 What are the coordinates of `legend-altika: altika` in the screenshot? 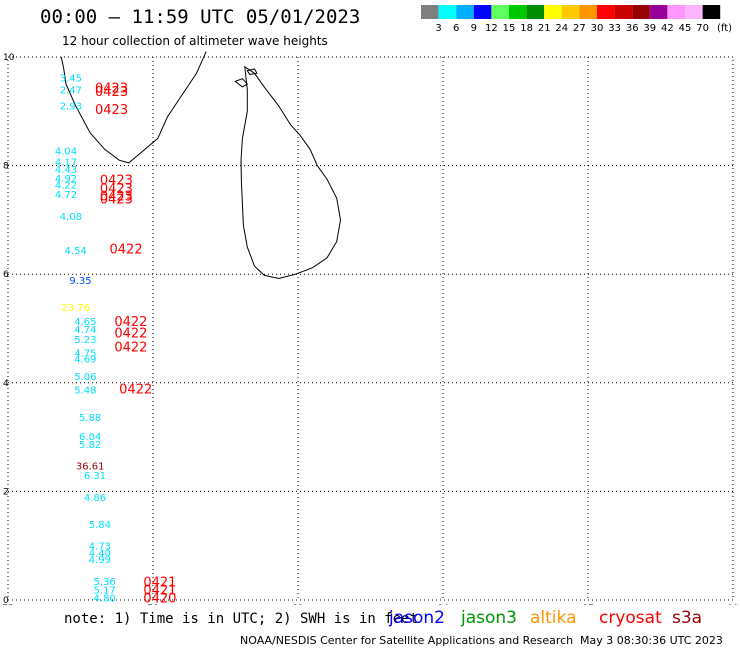 It's located at (553, 618).